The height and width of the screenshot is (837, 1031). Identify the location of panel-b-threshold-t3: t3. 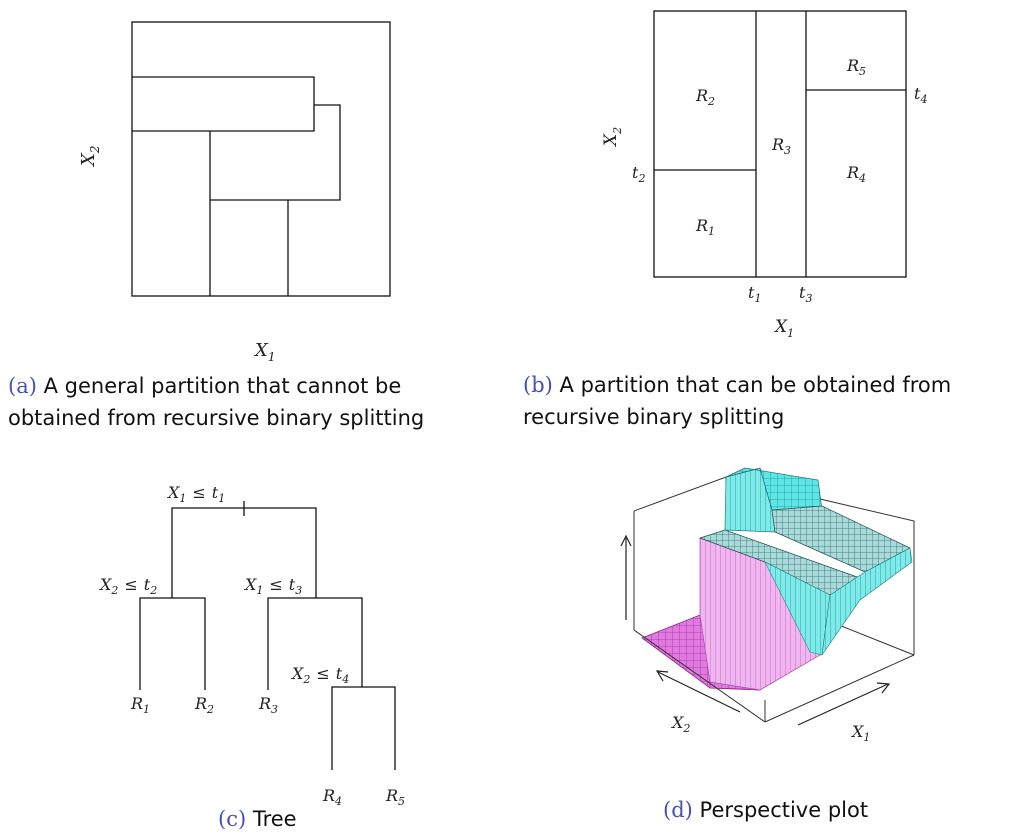
(805, 294).